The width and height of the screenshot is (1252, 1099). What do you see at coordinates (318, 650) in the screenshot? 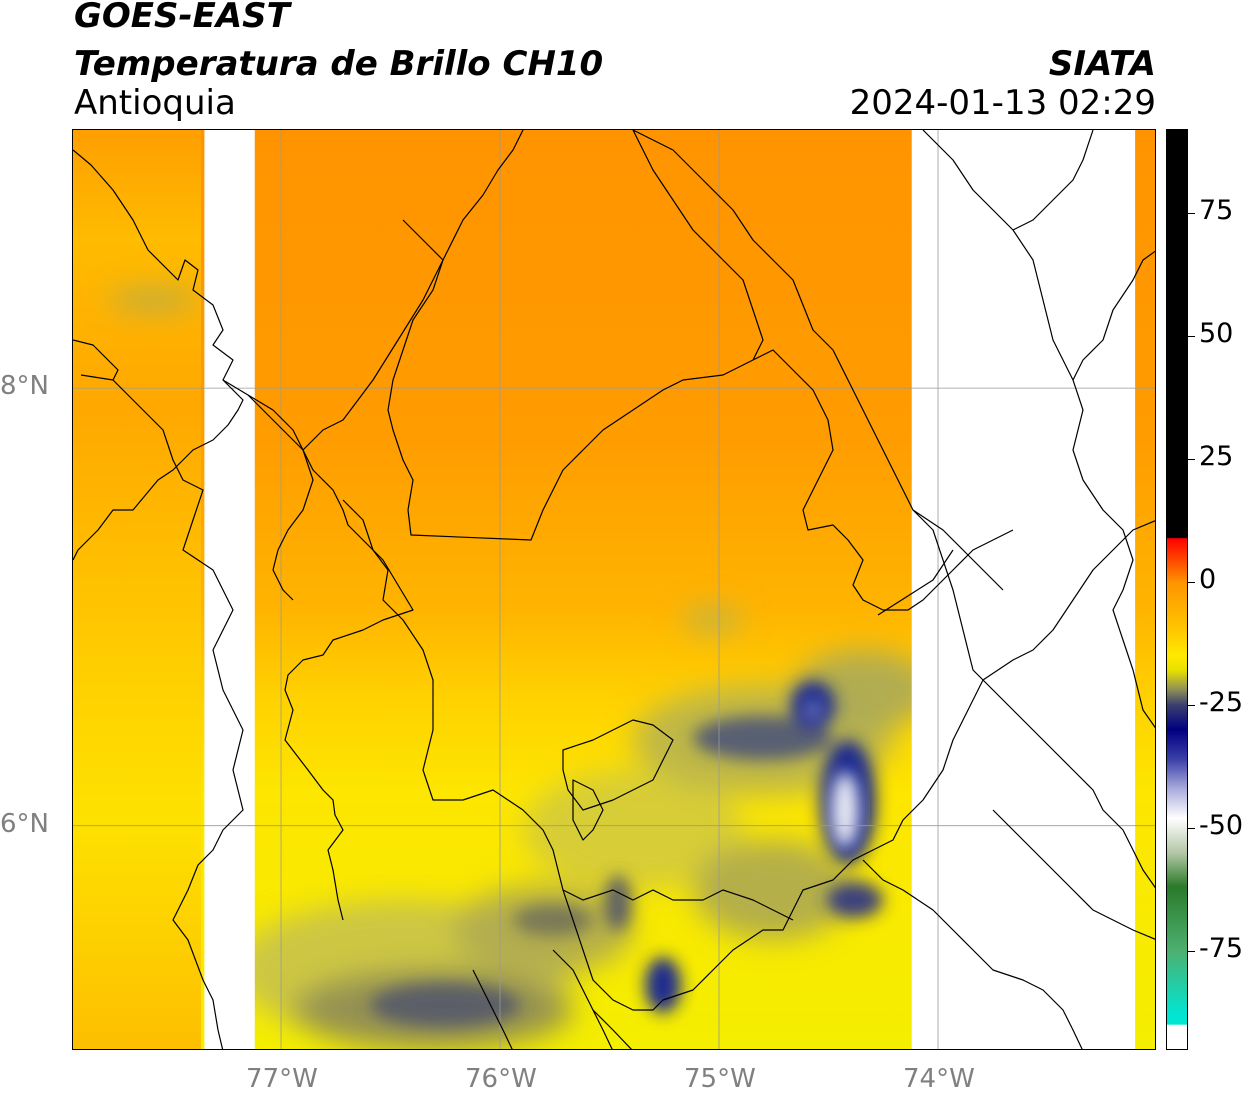
I see `coast-gulf-uraba` at bounding box center [318, 650].